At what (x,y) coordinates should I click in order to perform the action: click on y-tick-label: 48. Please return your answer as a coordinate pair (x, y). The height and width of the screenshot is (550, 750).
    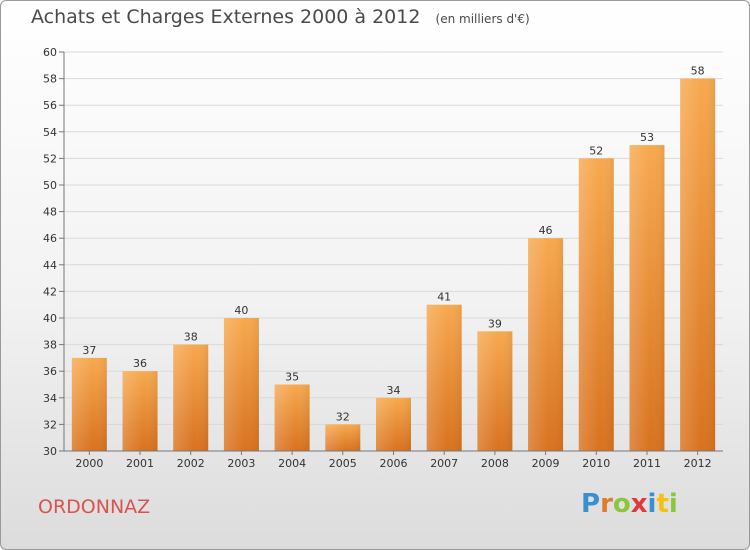
    Looking at the image, I should click on (50, 212).